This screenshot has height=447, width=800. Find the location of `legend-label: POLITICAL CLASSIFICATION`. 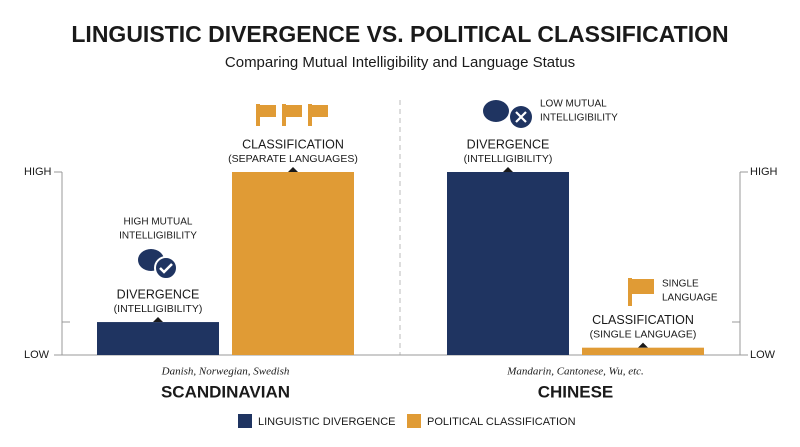

legend-label: POLITICAL CLASSIFICATION is located at coordinates (501, 422).